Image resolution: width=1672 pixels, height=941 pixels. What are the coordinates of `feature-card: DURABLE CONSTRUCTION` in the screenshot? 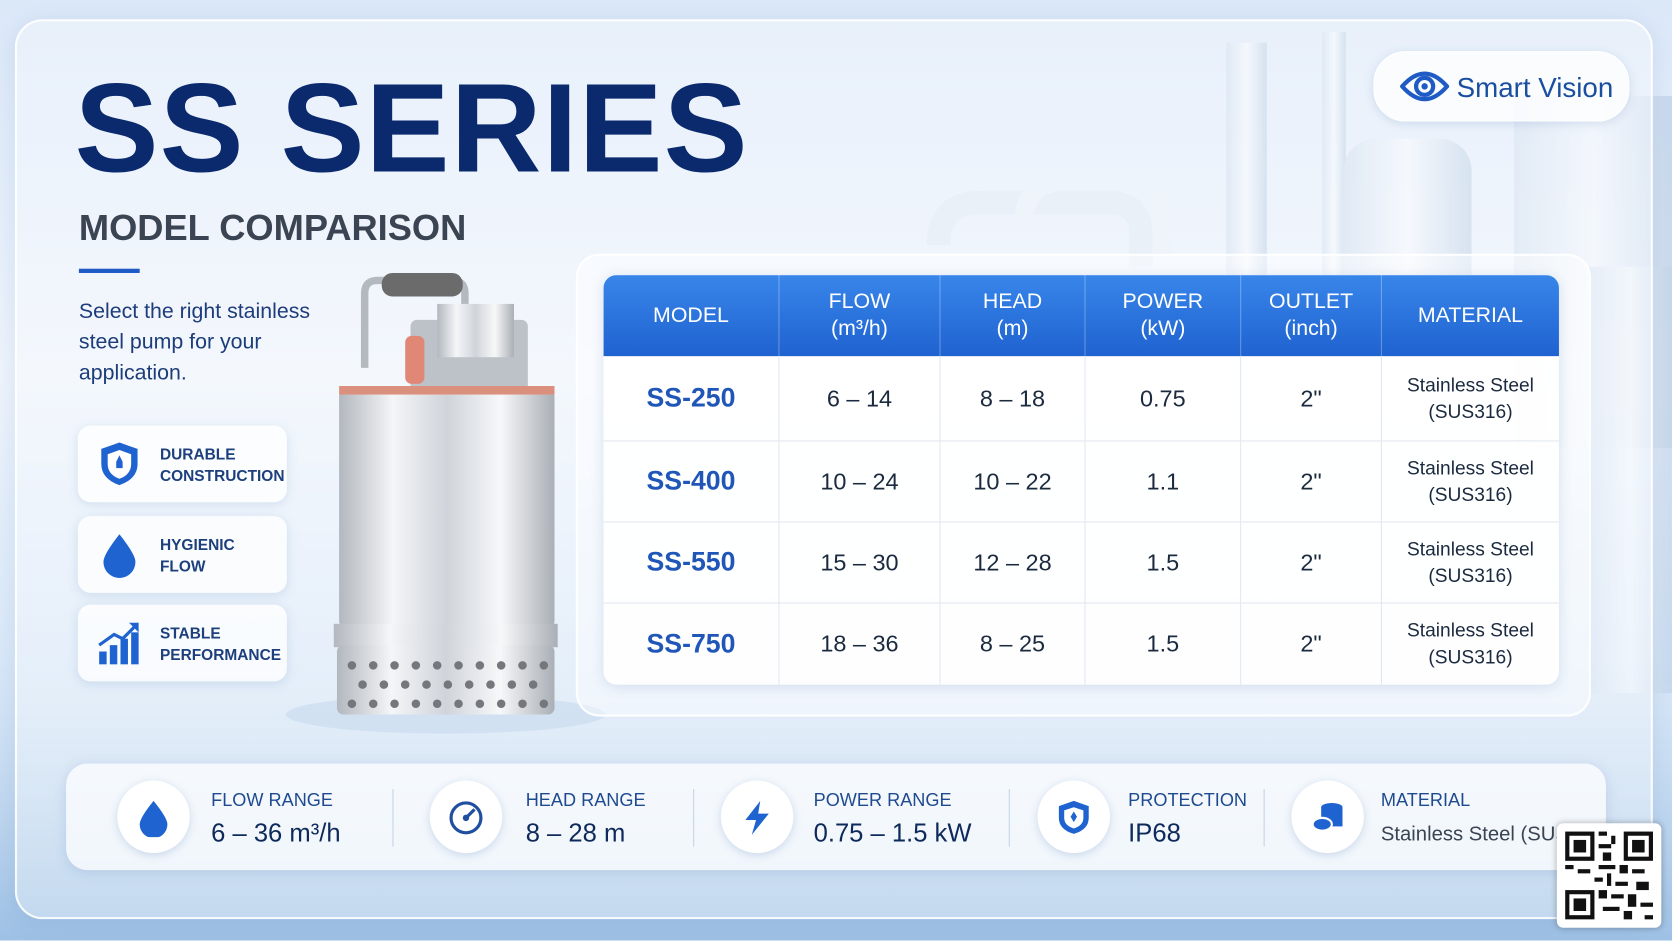 It's located at (182, 464).